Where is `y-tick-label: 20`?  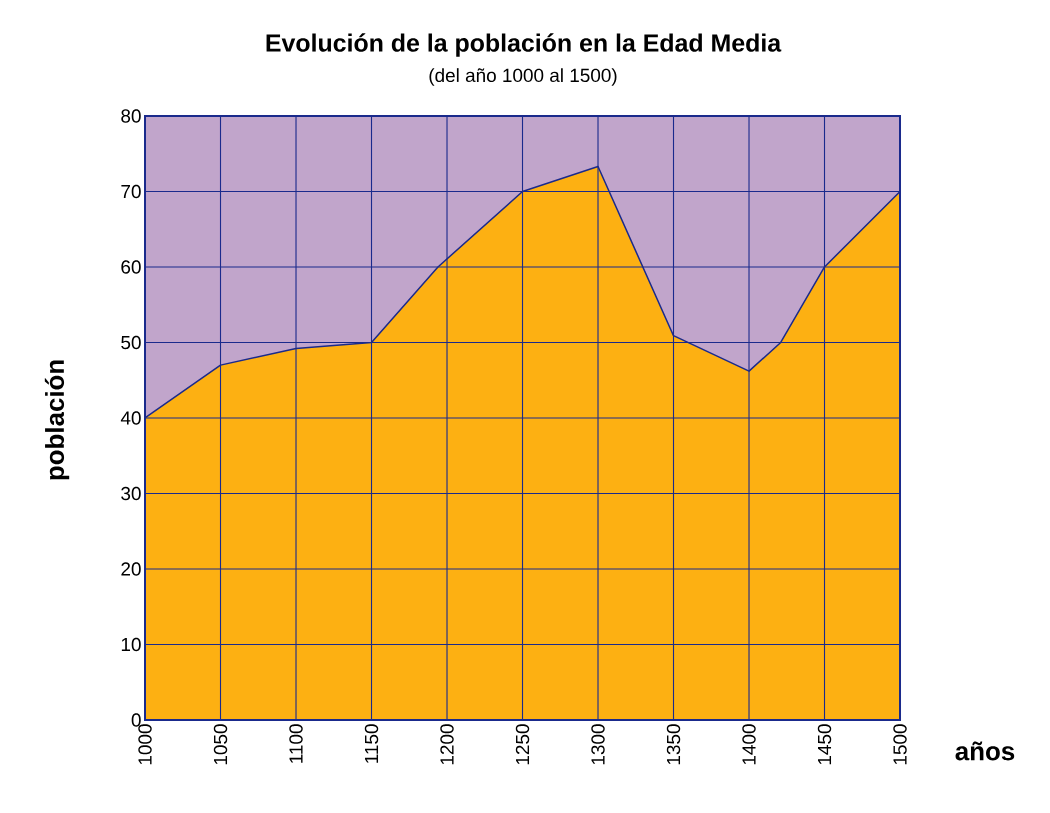
y-tick-label: 20 is located at coordinates (131, 569).